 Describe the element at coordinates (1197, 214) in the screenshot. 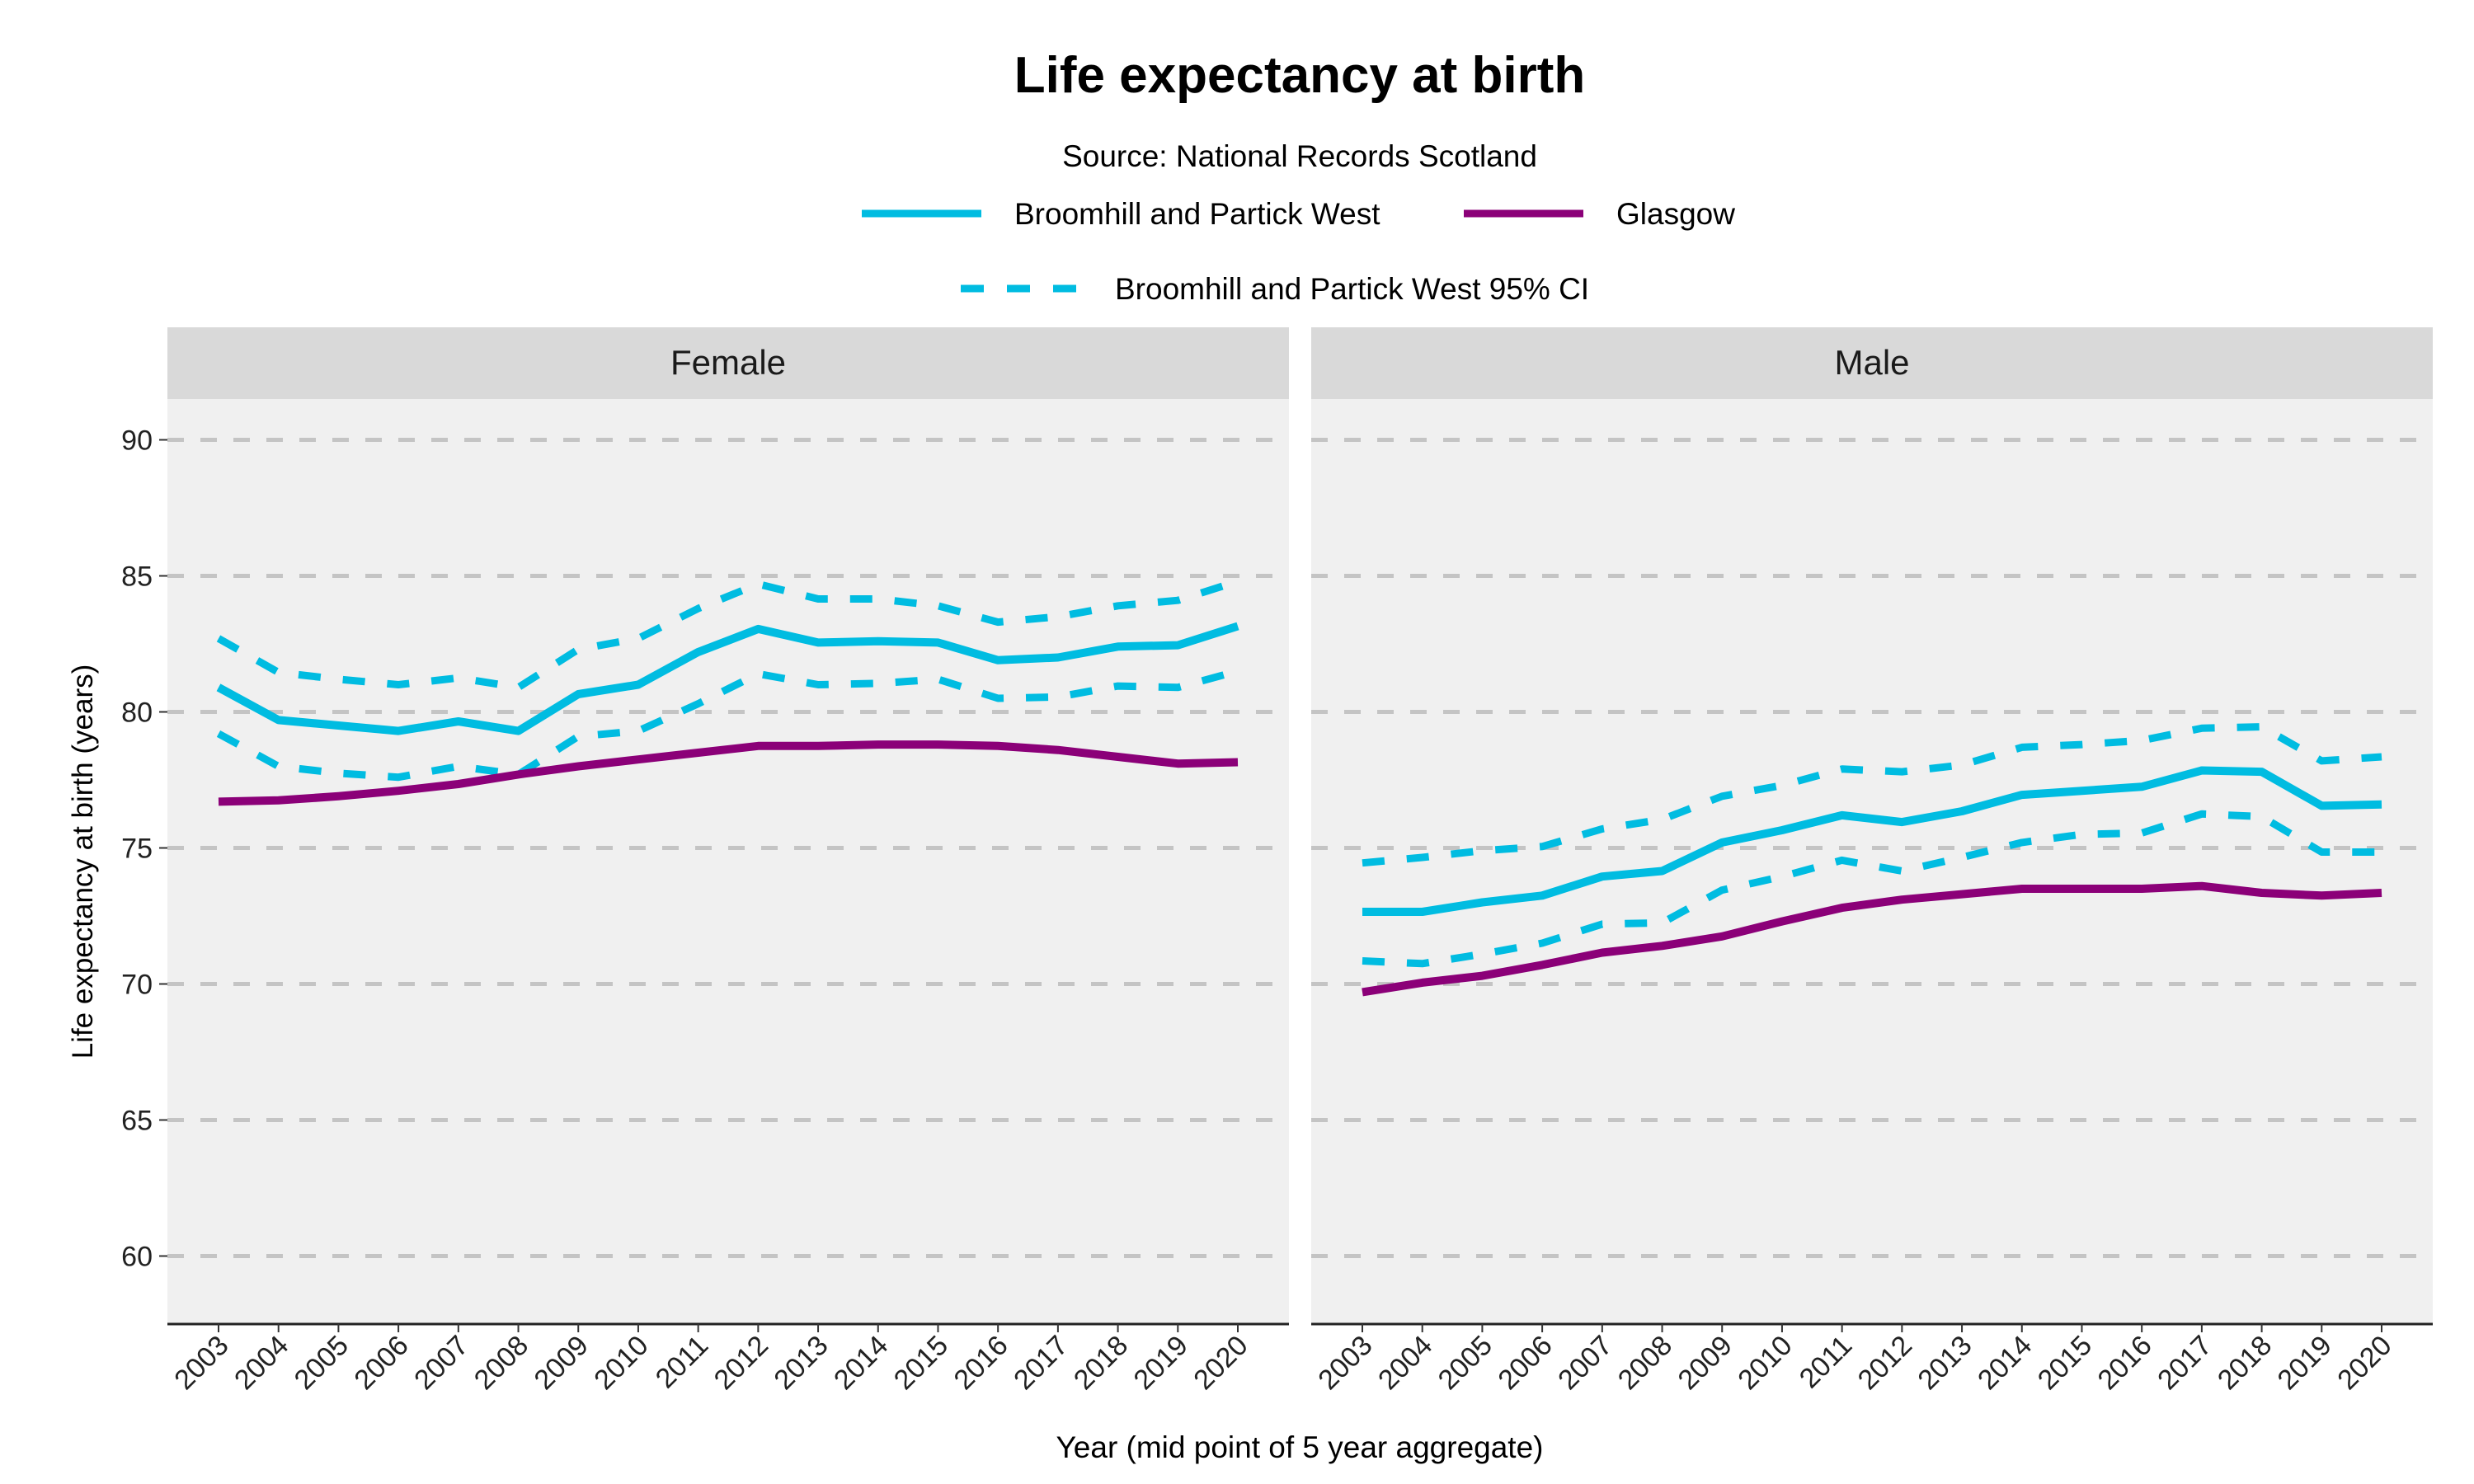

I see `legend-label-broomhill: Broomhill and Partick West` at that location.